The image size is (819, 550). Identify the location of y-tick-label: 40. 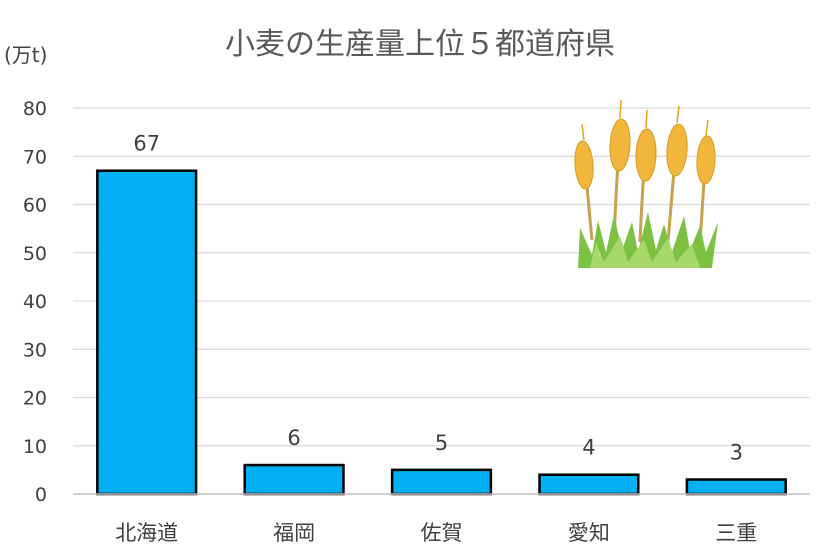
(35, 302).